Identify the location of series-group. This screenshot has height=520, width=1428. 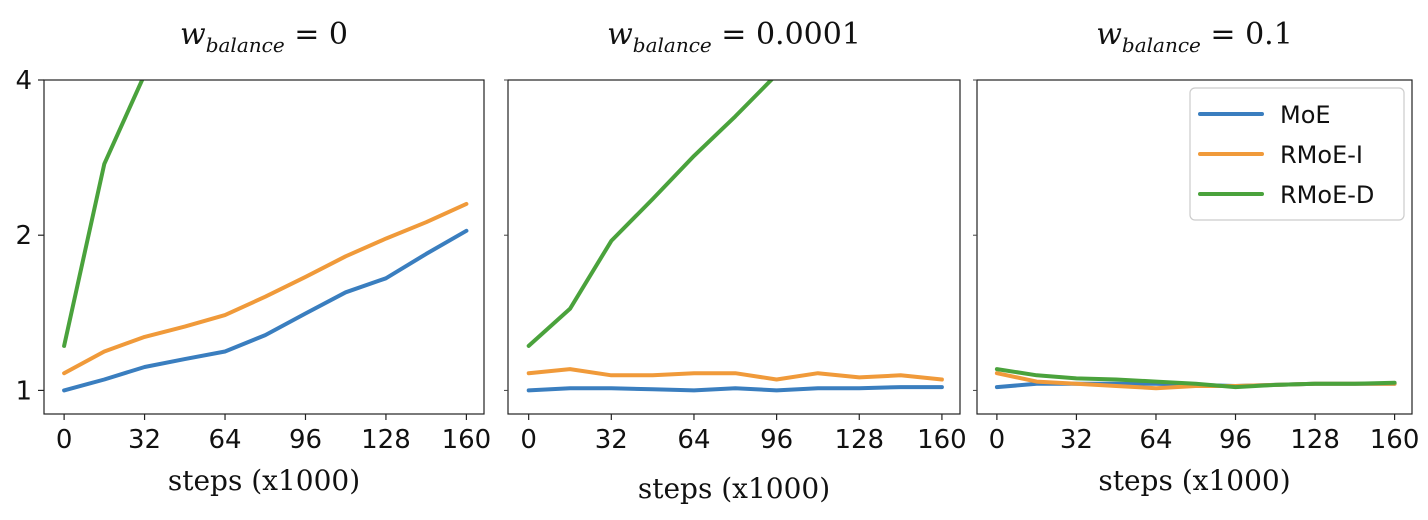
(1195, 379).